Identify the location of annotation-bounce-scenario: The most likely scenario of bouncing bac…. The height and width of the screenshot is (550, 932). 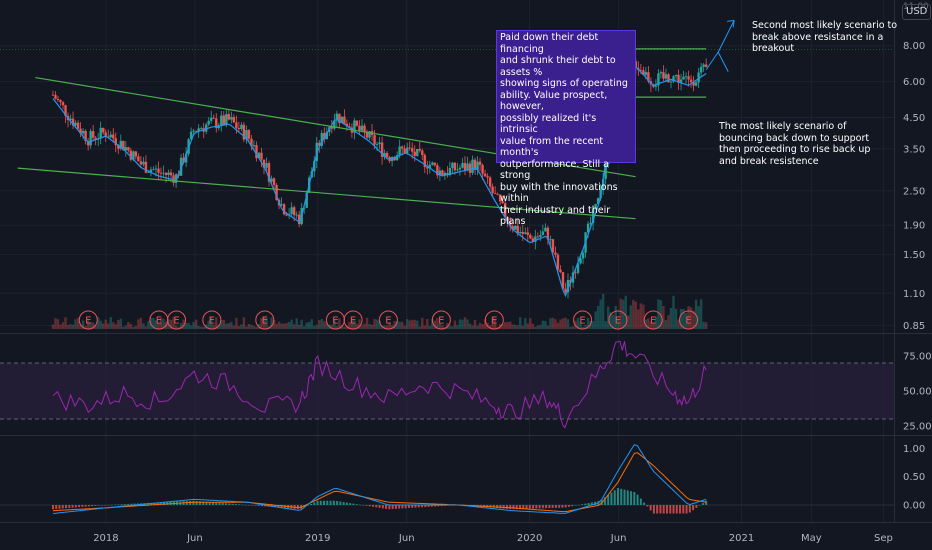
(795, 144).